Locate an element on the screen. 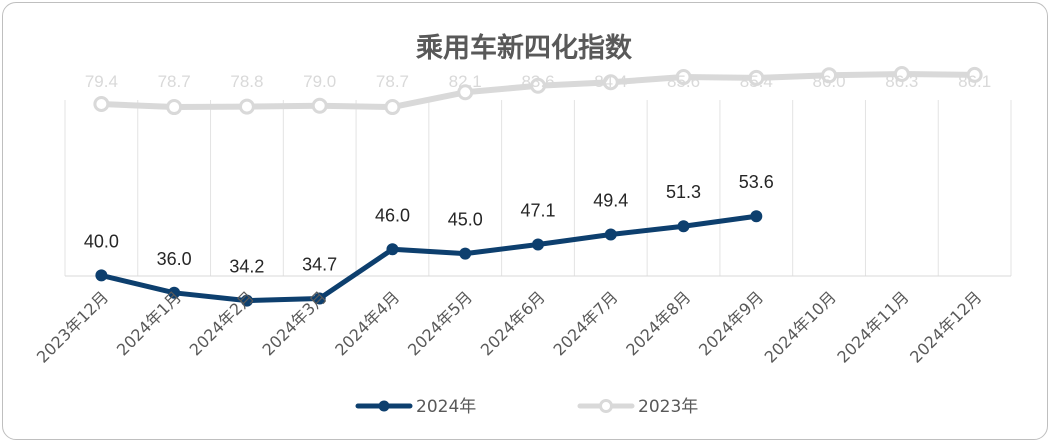 This screenshot has height=444, width=1052. data-label-2024: 47.1 is located at coordinates (537, 211).